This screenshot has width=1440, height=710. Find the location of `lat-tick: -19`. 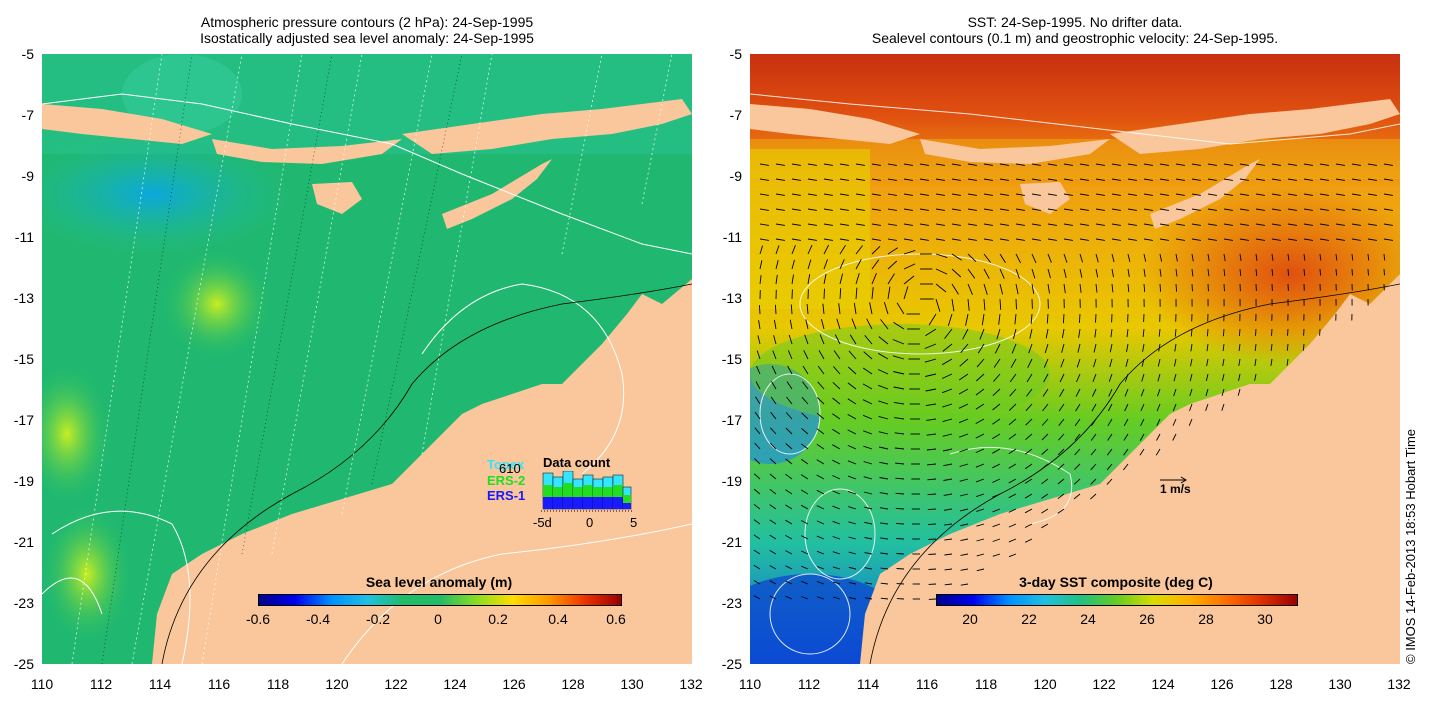

lat-tick: -19 is located at coordinates (731, 481).